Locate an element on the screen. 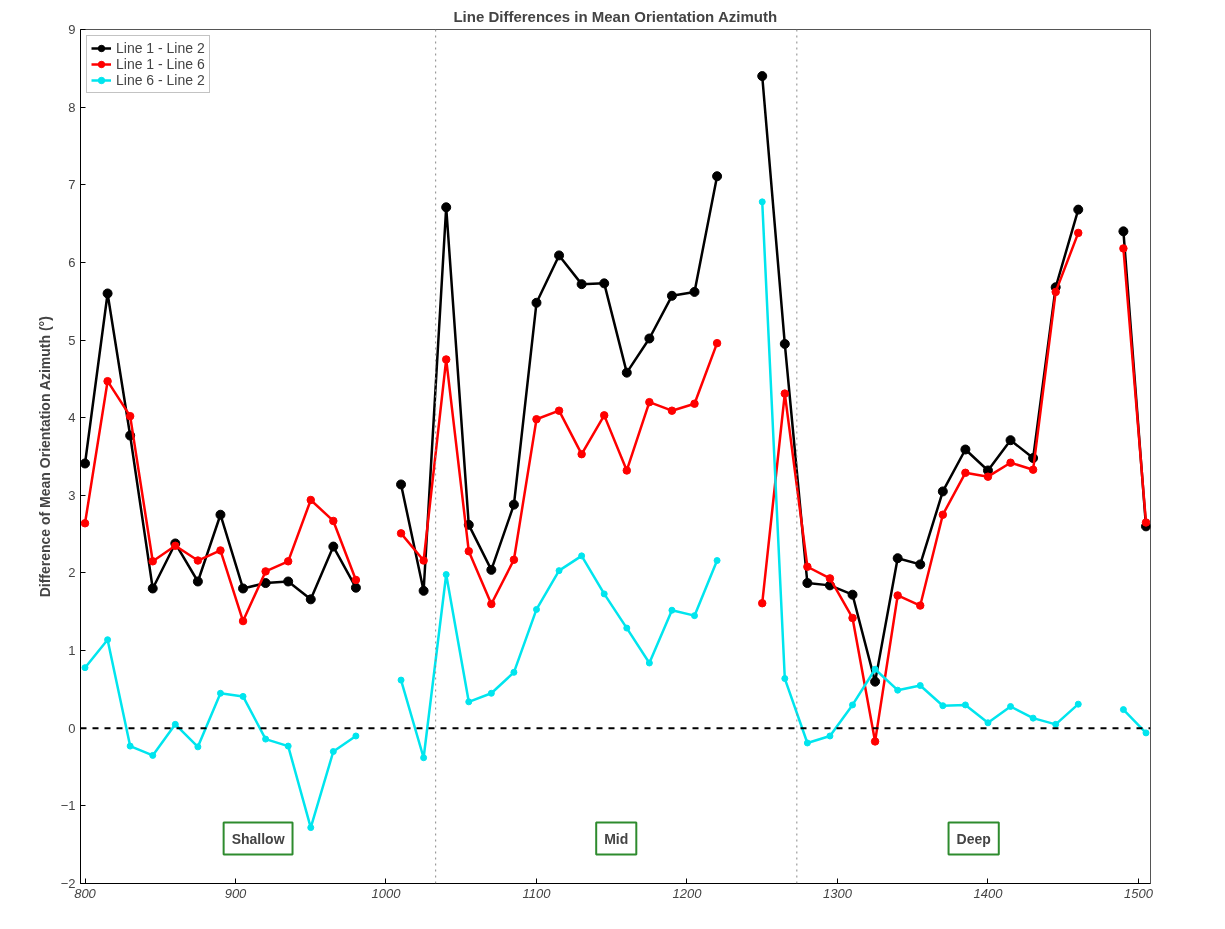 This screenshot has width=1225, height=929. x-tick-label: 1500 is located at coordinates (1139, 893).